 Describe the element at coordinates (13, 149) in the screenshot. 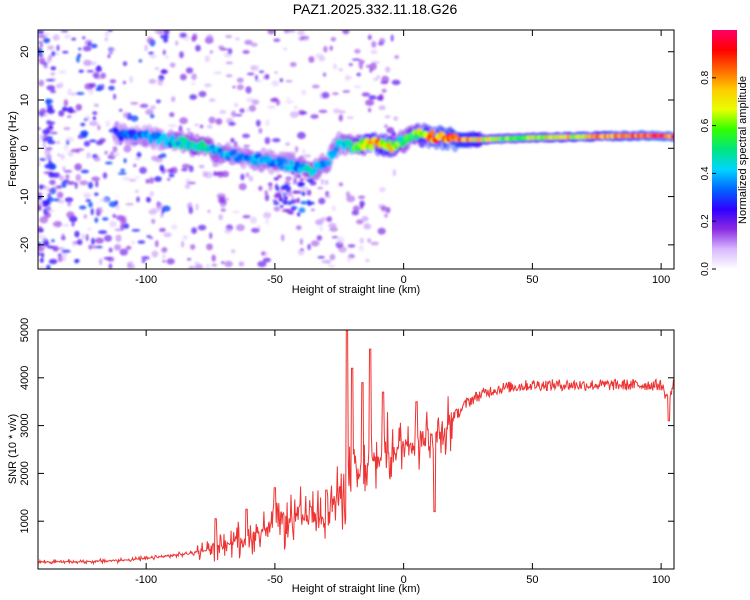

I see `spectrogram-y-label: Frequency (Hz)` at that location.